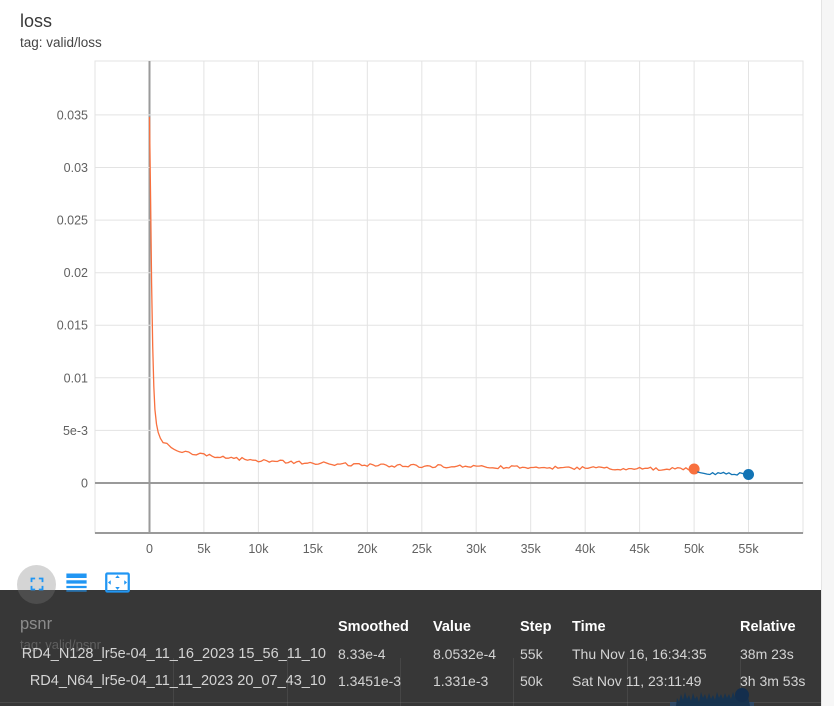 The height and width of the screenshot is (706, 834). What do you see at coordinates (748, 549) in the screenshot?
I see `x-tick-label: 55k` at bounding box center [748, 549].